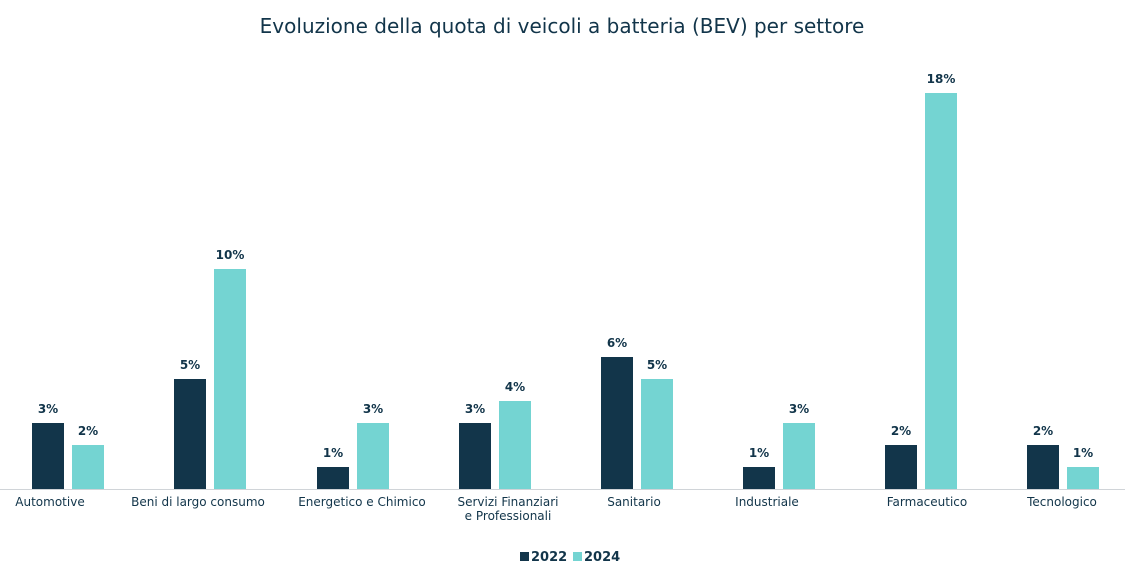 This screenshot has width=1125, height=579. What do you see at coordinates (508, 516) in the screenshot?
I see `category-label-3-1: e Professionali` at bounding box center [508, 516].